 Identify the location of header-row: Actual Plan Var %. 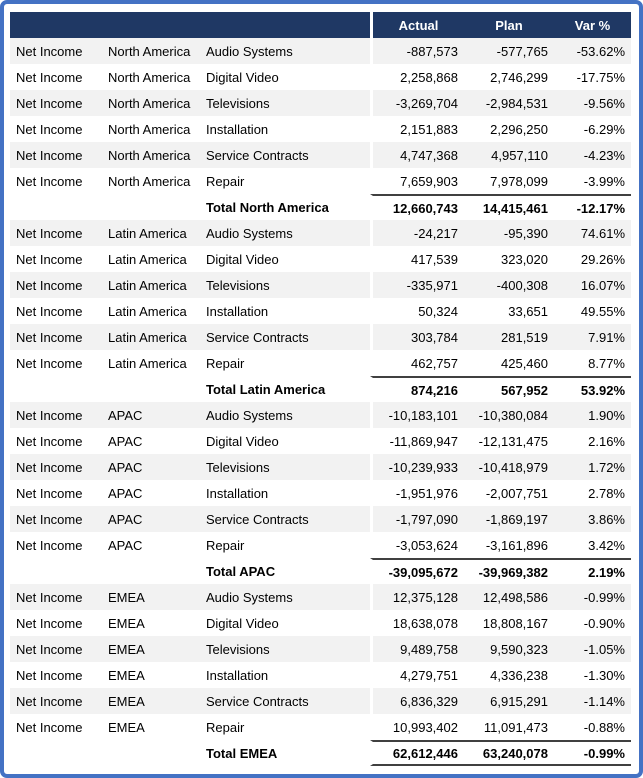
(320, 25).